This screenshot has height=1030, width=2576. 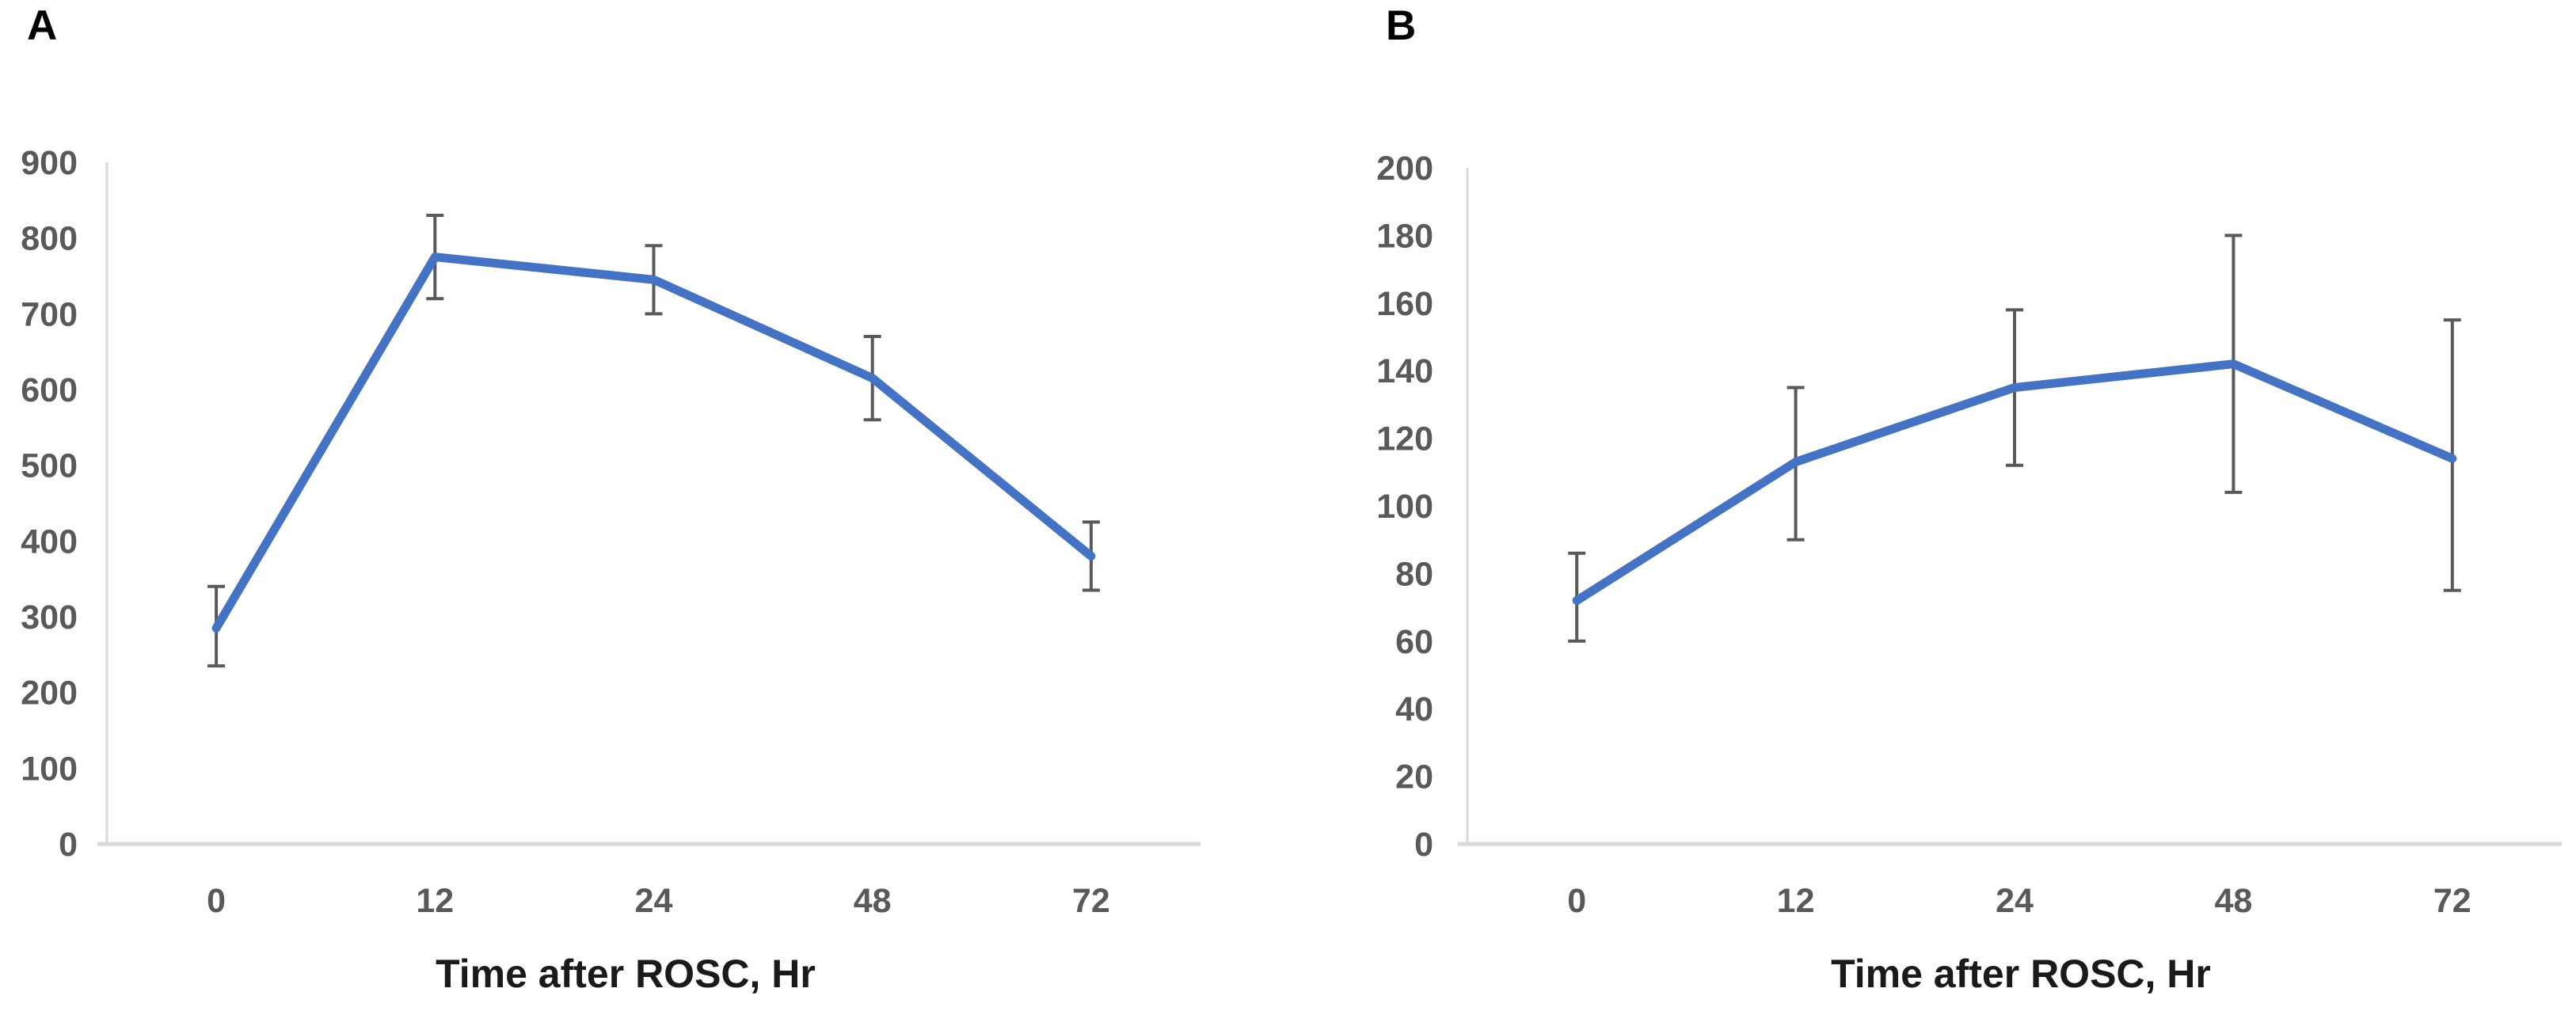 What do you see at coordinates (49, 466) in the screenshot?
I see `y-tick-label: 500` at bounding box center [49, 466].